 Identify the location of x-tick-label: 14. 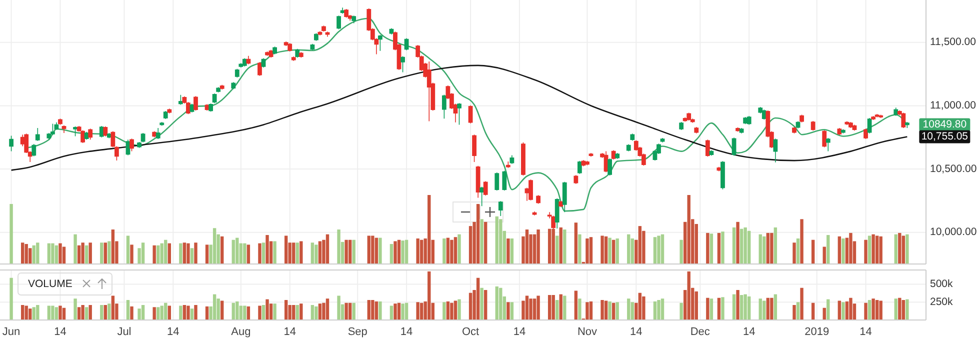
(749, 332).